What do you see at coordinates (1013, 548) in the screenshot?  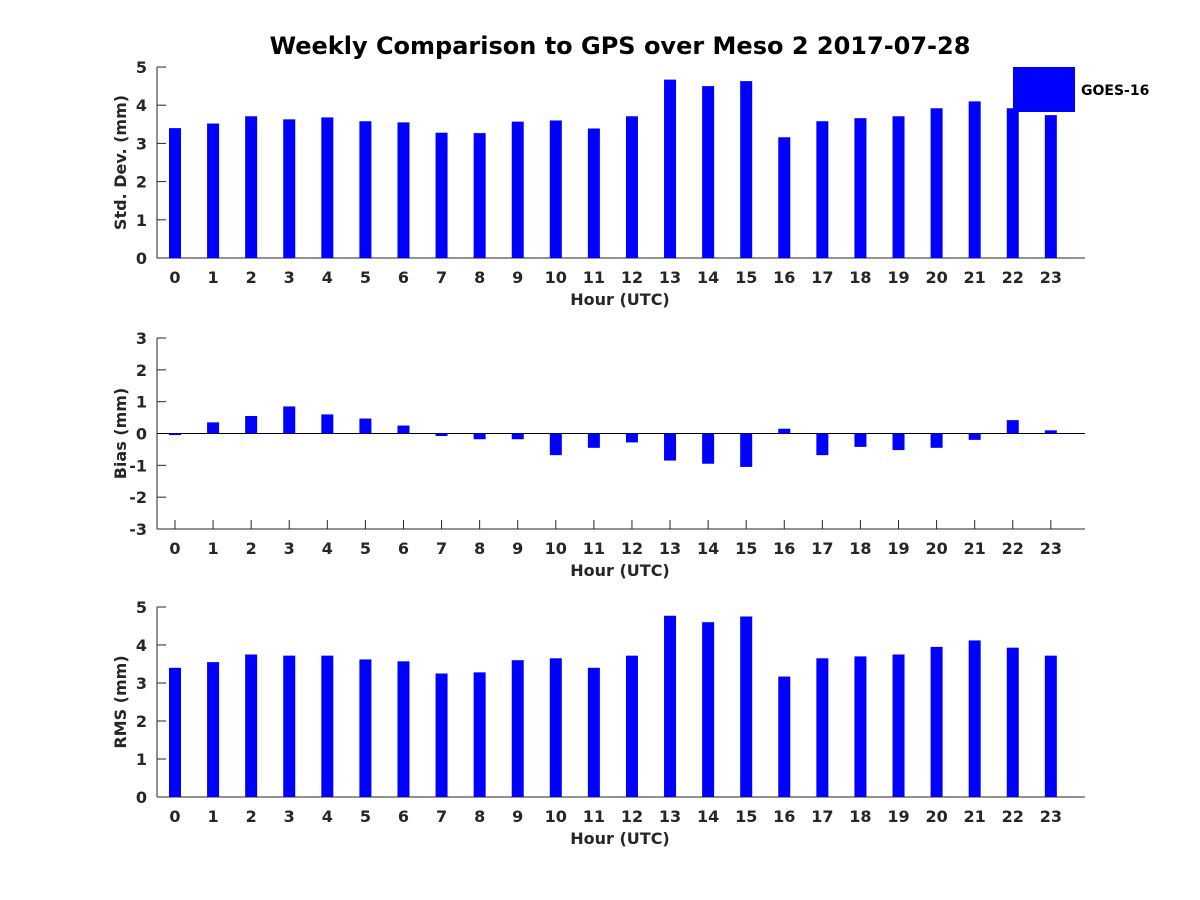 I see `x-tick-label: 22` at bounding box center [1013, 548].